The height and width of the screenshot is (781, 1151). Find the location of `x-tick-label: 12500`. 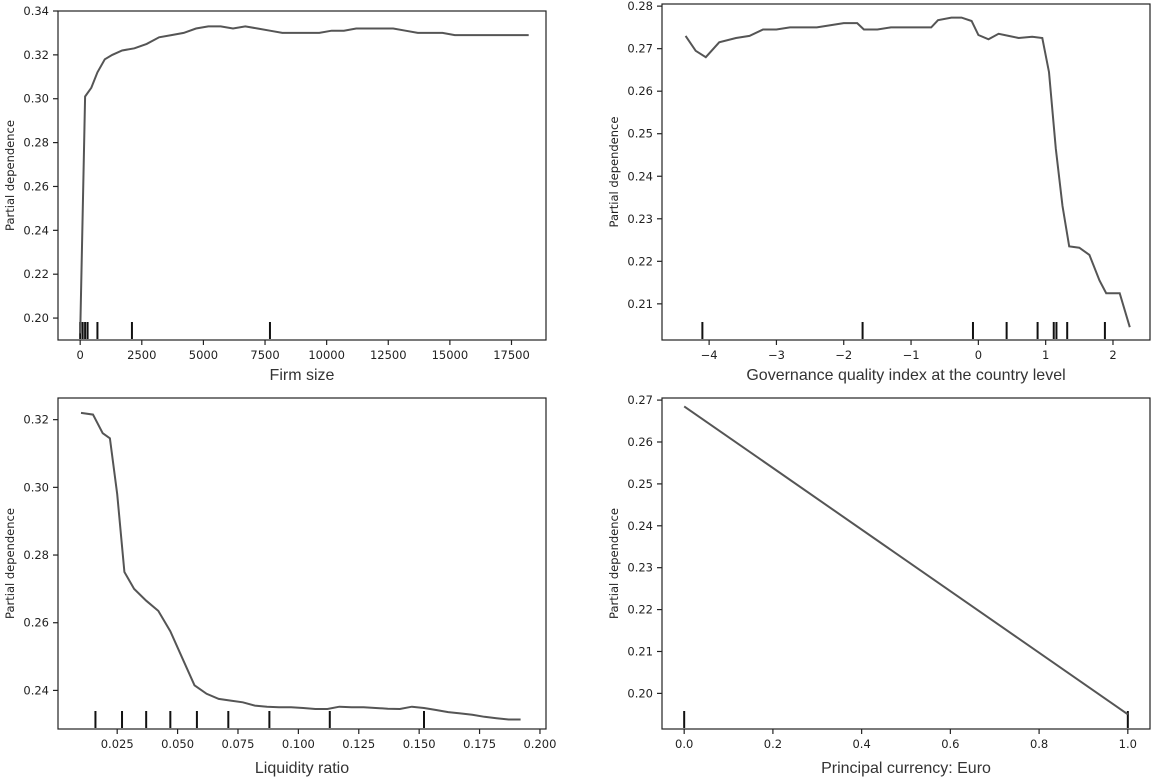

x-tick-label: 12500 is located at coordinates (388, 355).